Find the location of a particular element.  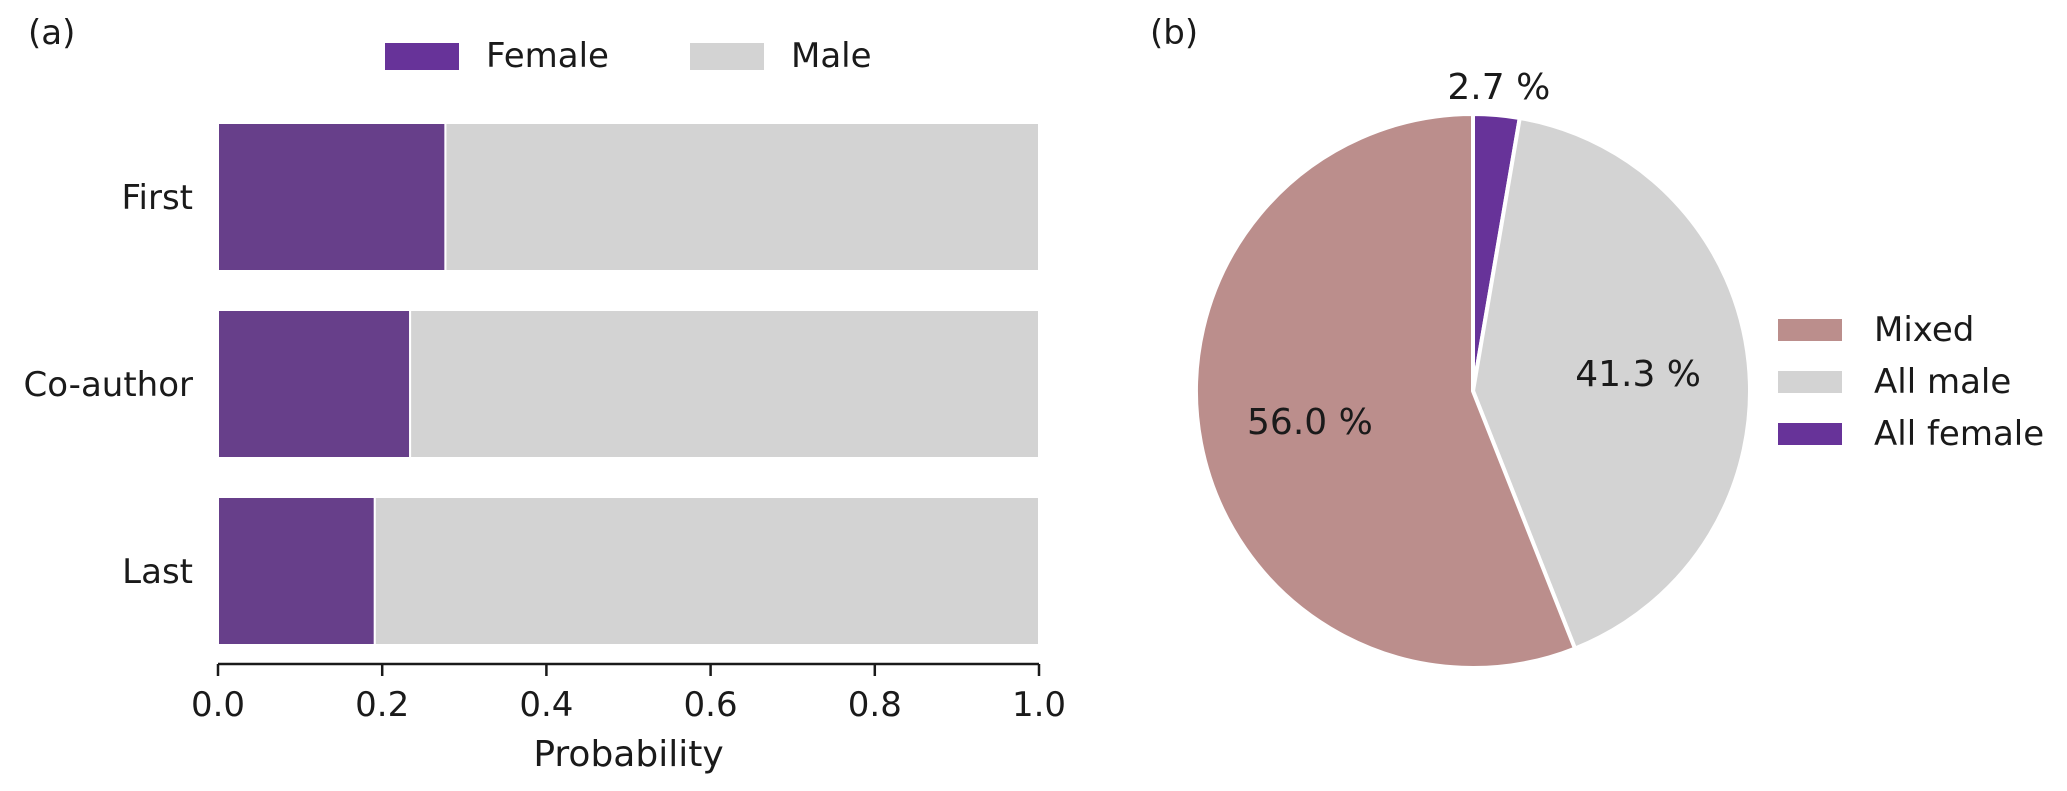

legend-label-mixed: Mixed is located at coordinates (1924, 330).